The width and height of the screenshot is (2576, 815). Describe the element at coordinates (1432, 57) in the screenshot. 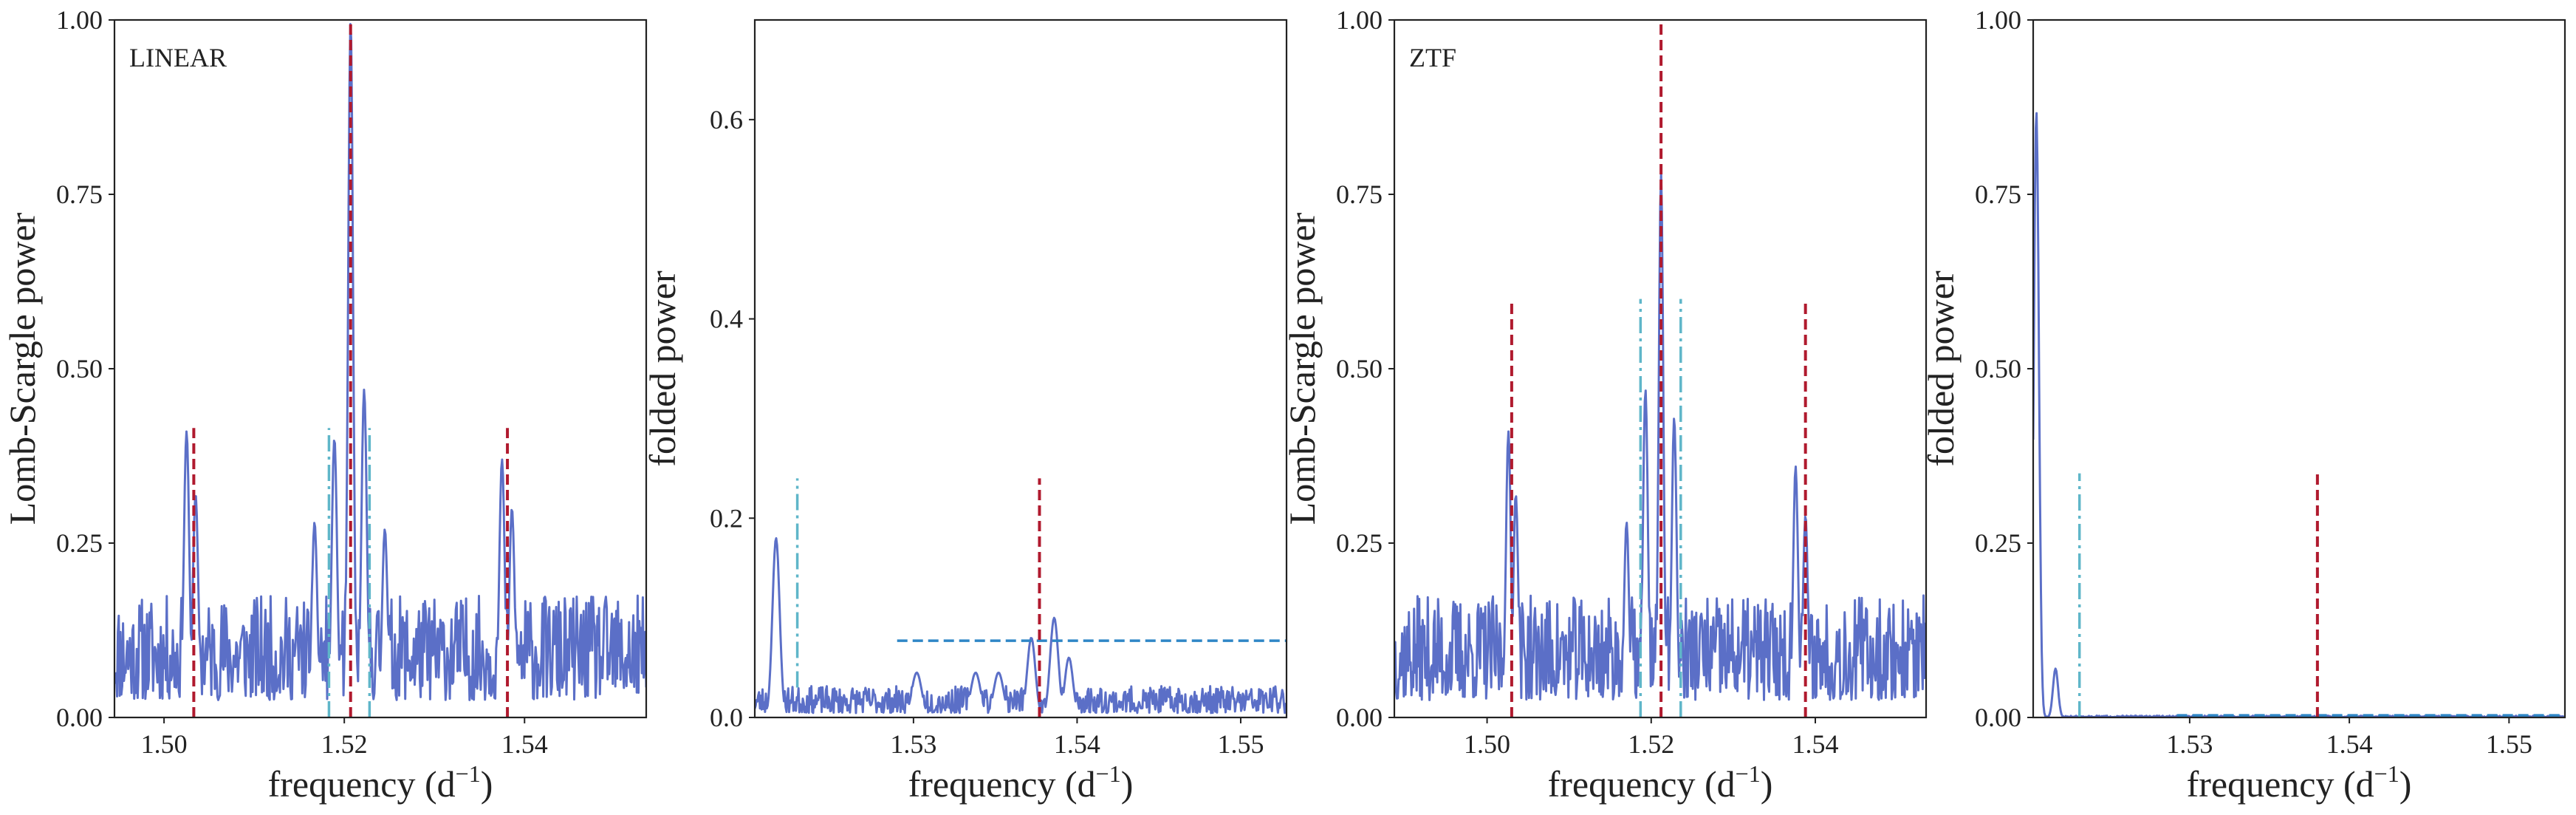

I see `panel-survey-label: ZTF` at that location.